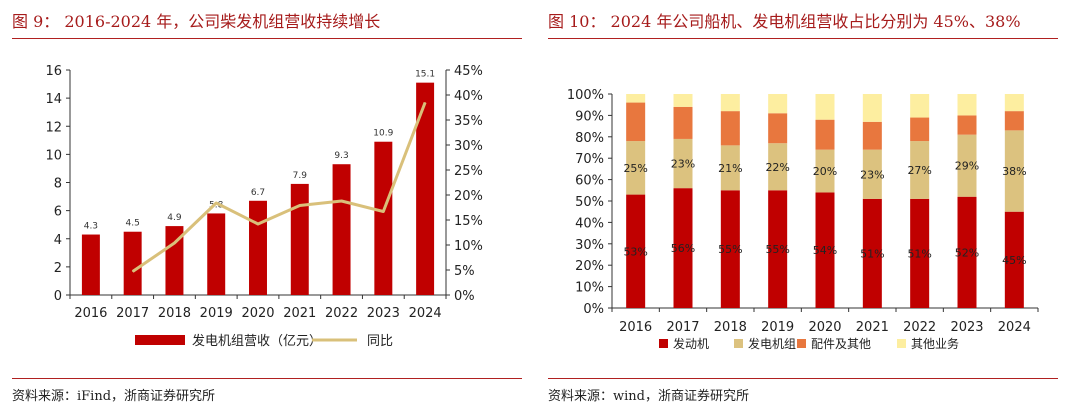  What do you see at coordinates (648, 396) in the screenshot?
I see `right-figure-source: 资料来源：wind，浙商证券研究所` at bounding box center [648, 396].